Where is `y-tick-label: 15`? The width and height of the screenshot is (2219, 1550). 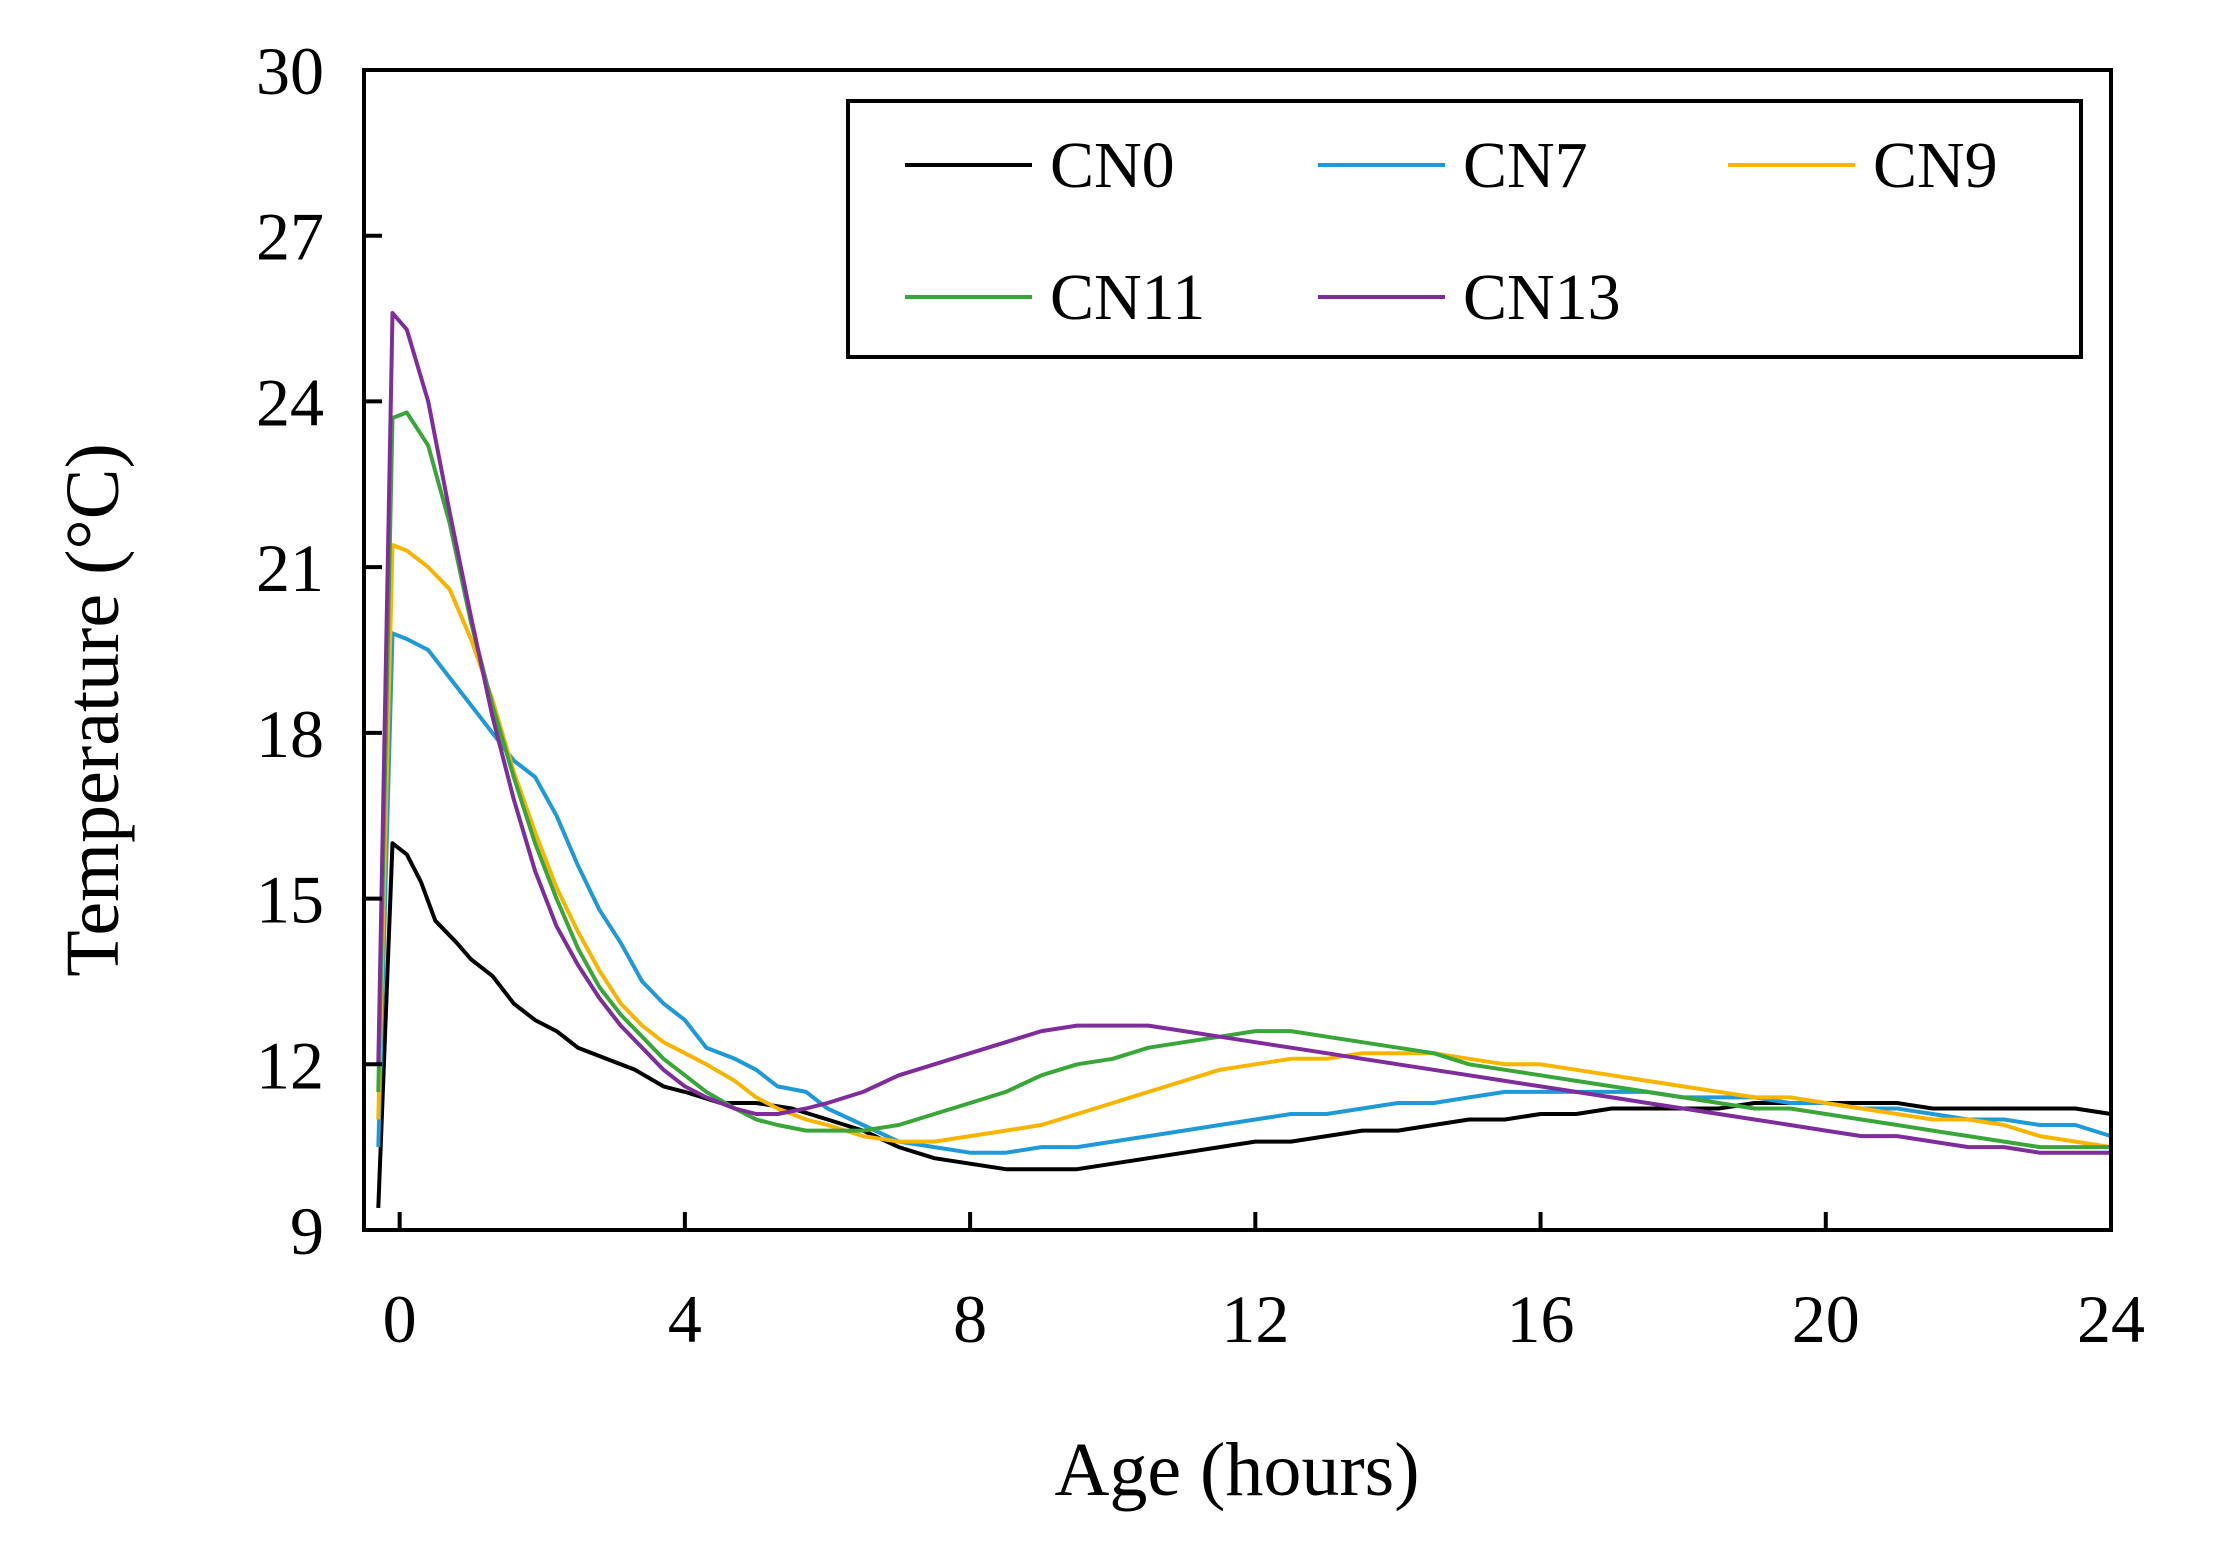 y-tick-label: 15 is located at coordinates (290, 900).